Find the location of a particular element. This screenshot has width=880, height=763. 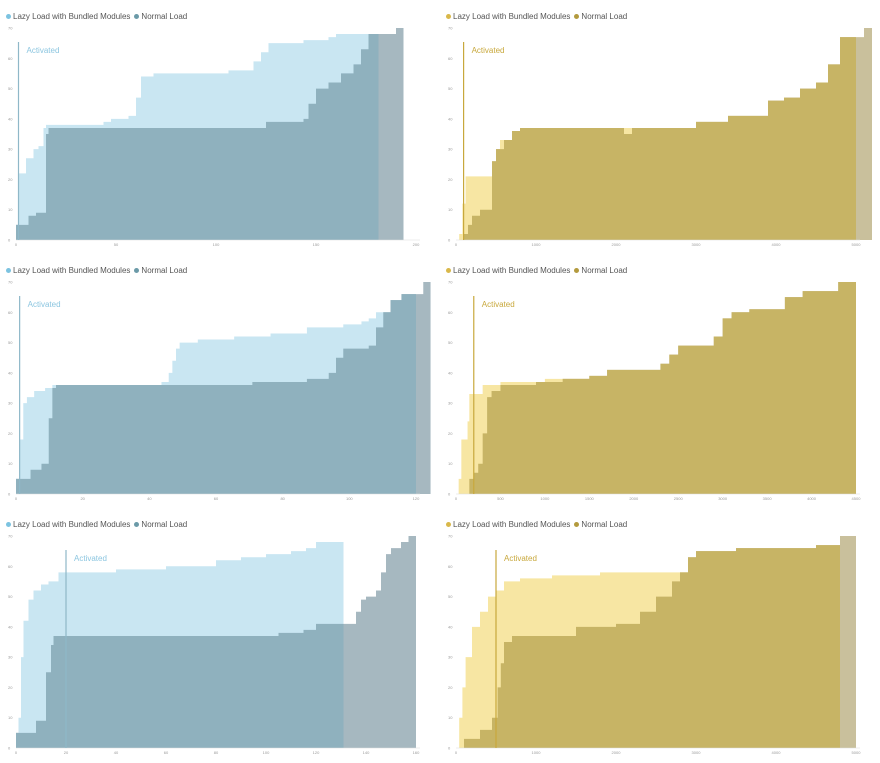

x-tick-label: 80 is located at coordinates (216, 752).